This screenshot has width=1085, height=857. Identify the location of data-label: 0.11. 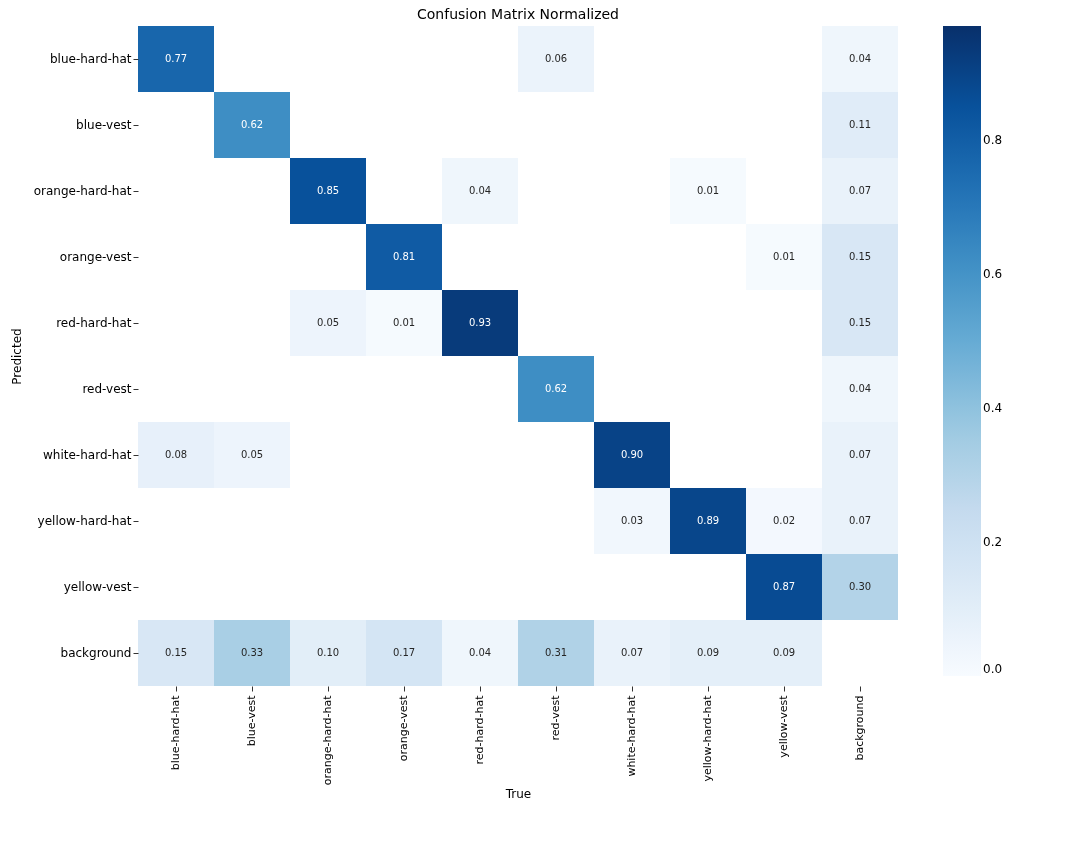
(860, 124).